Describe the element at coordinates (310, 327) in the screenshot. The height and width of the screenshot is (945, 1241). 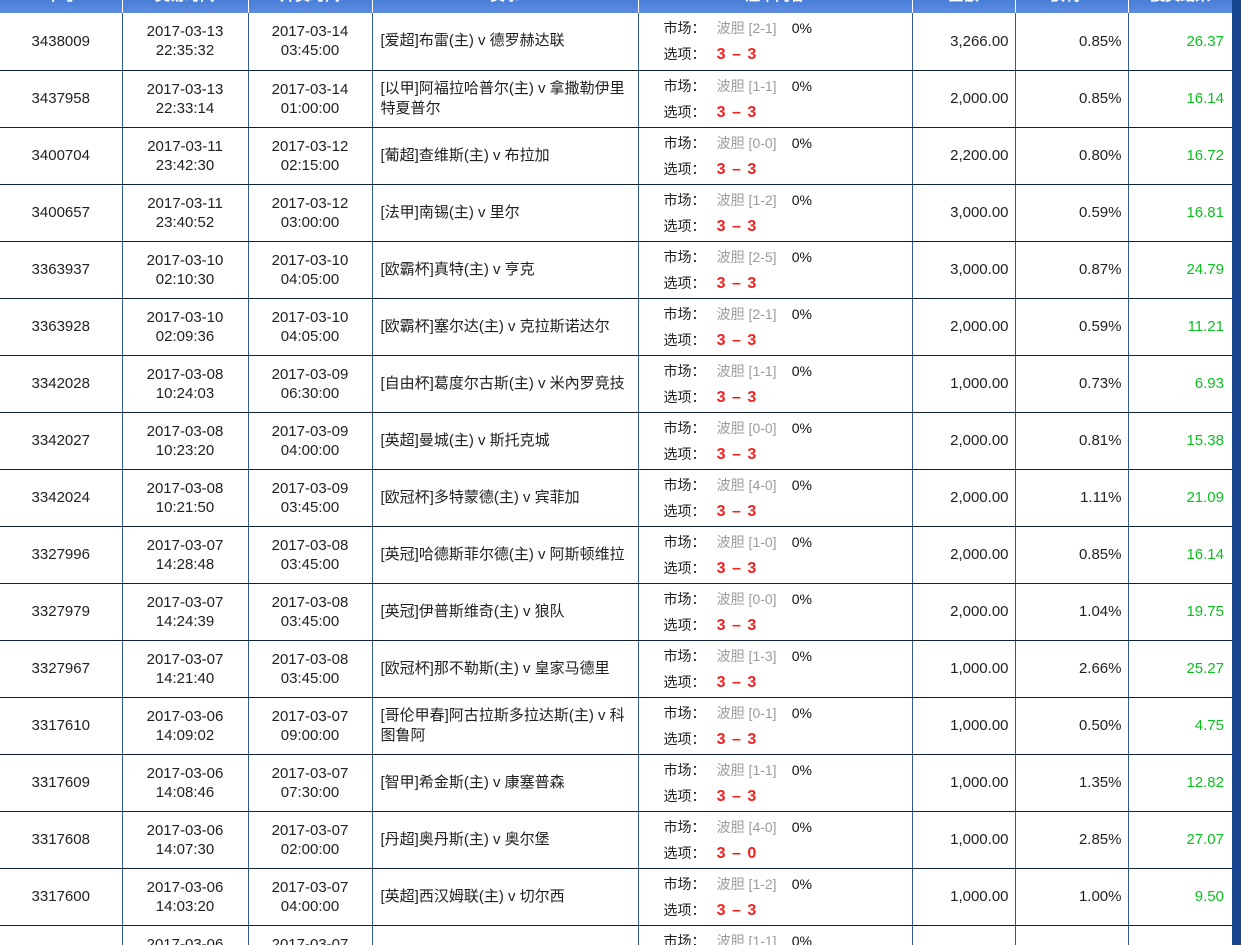
I see `start-time-cell: 2017-03-10 04:05:00` at that location.